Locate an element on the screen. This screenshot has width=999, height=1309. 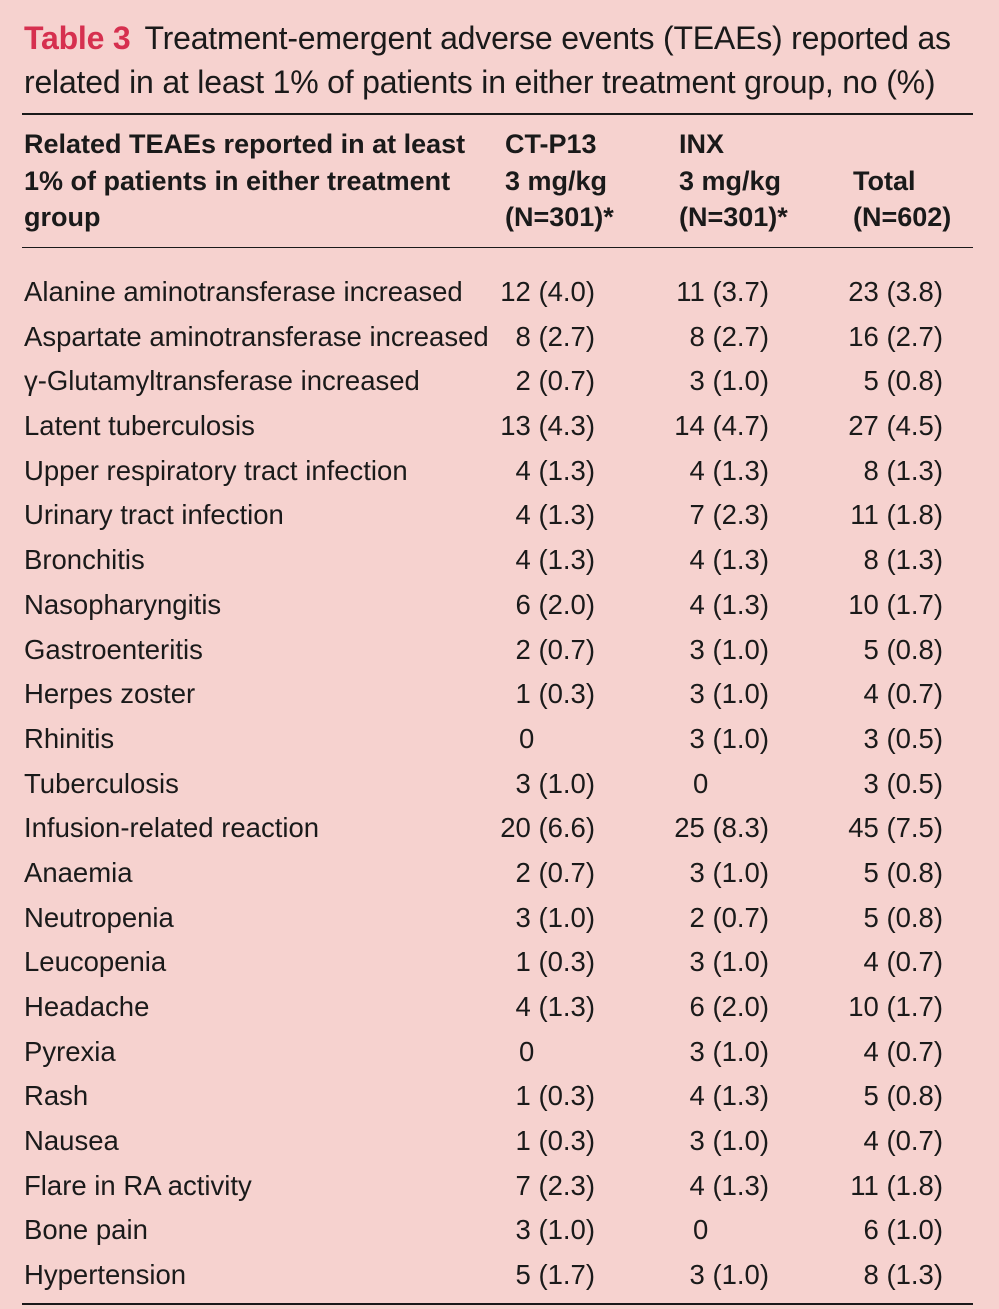
top-rule is located at coordinates (497, 114).